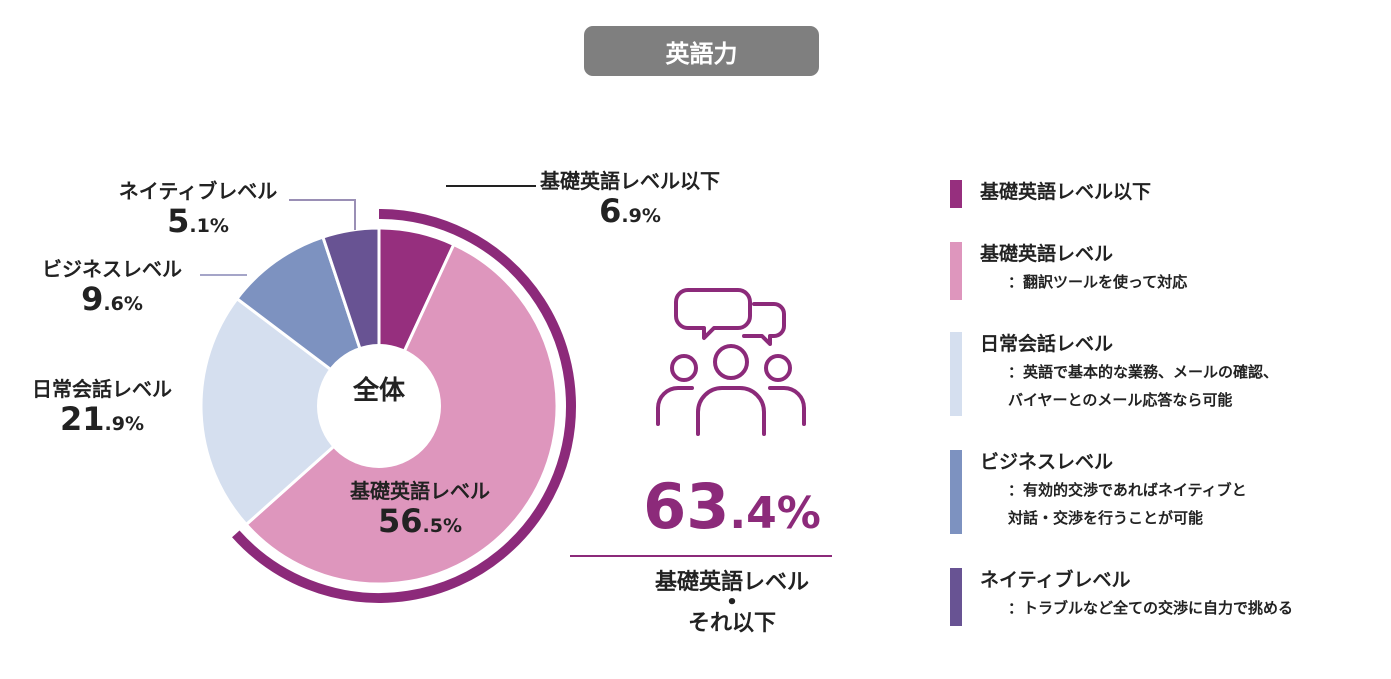  I want to click on center-hole, so click(379, 406).